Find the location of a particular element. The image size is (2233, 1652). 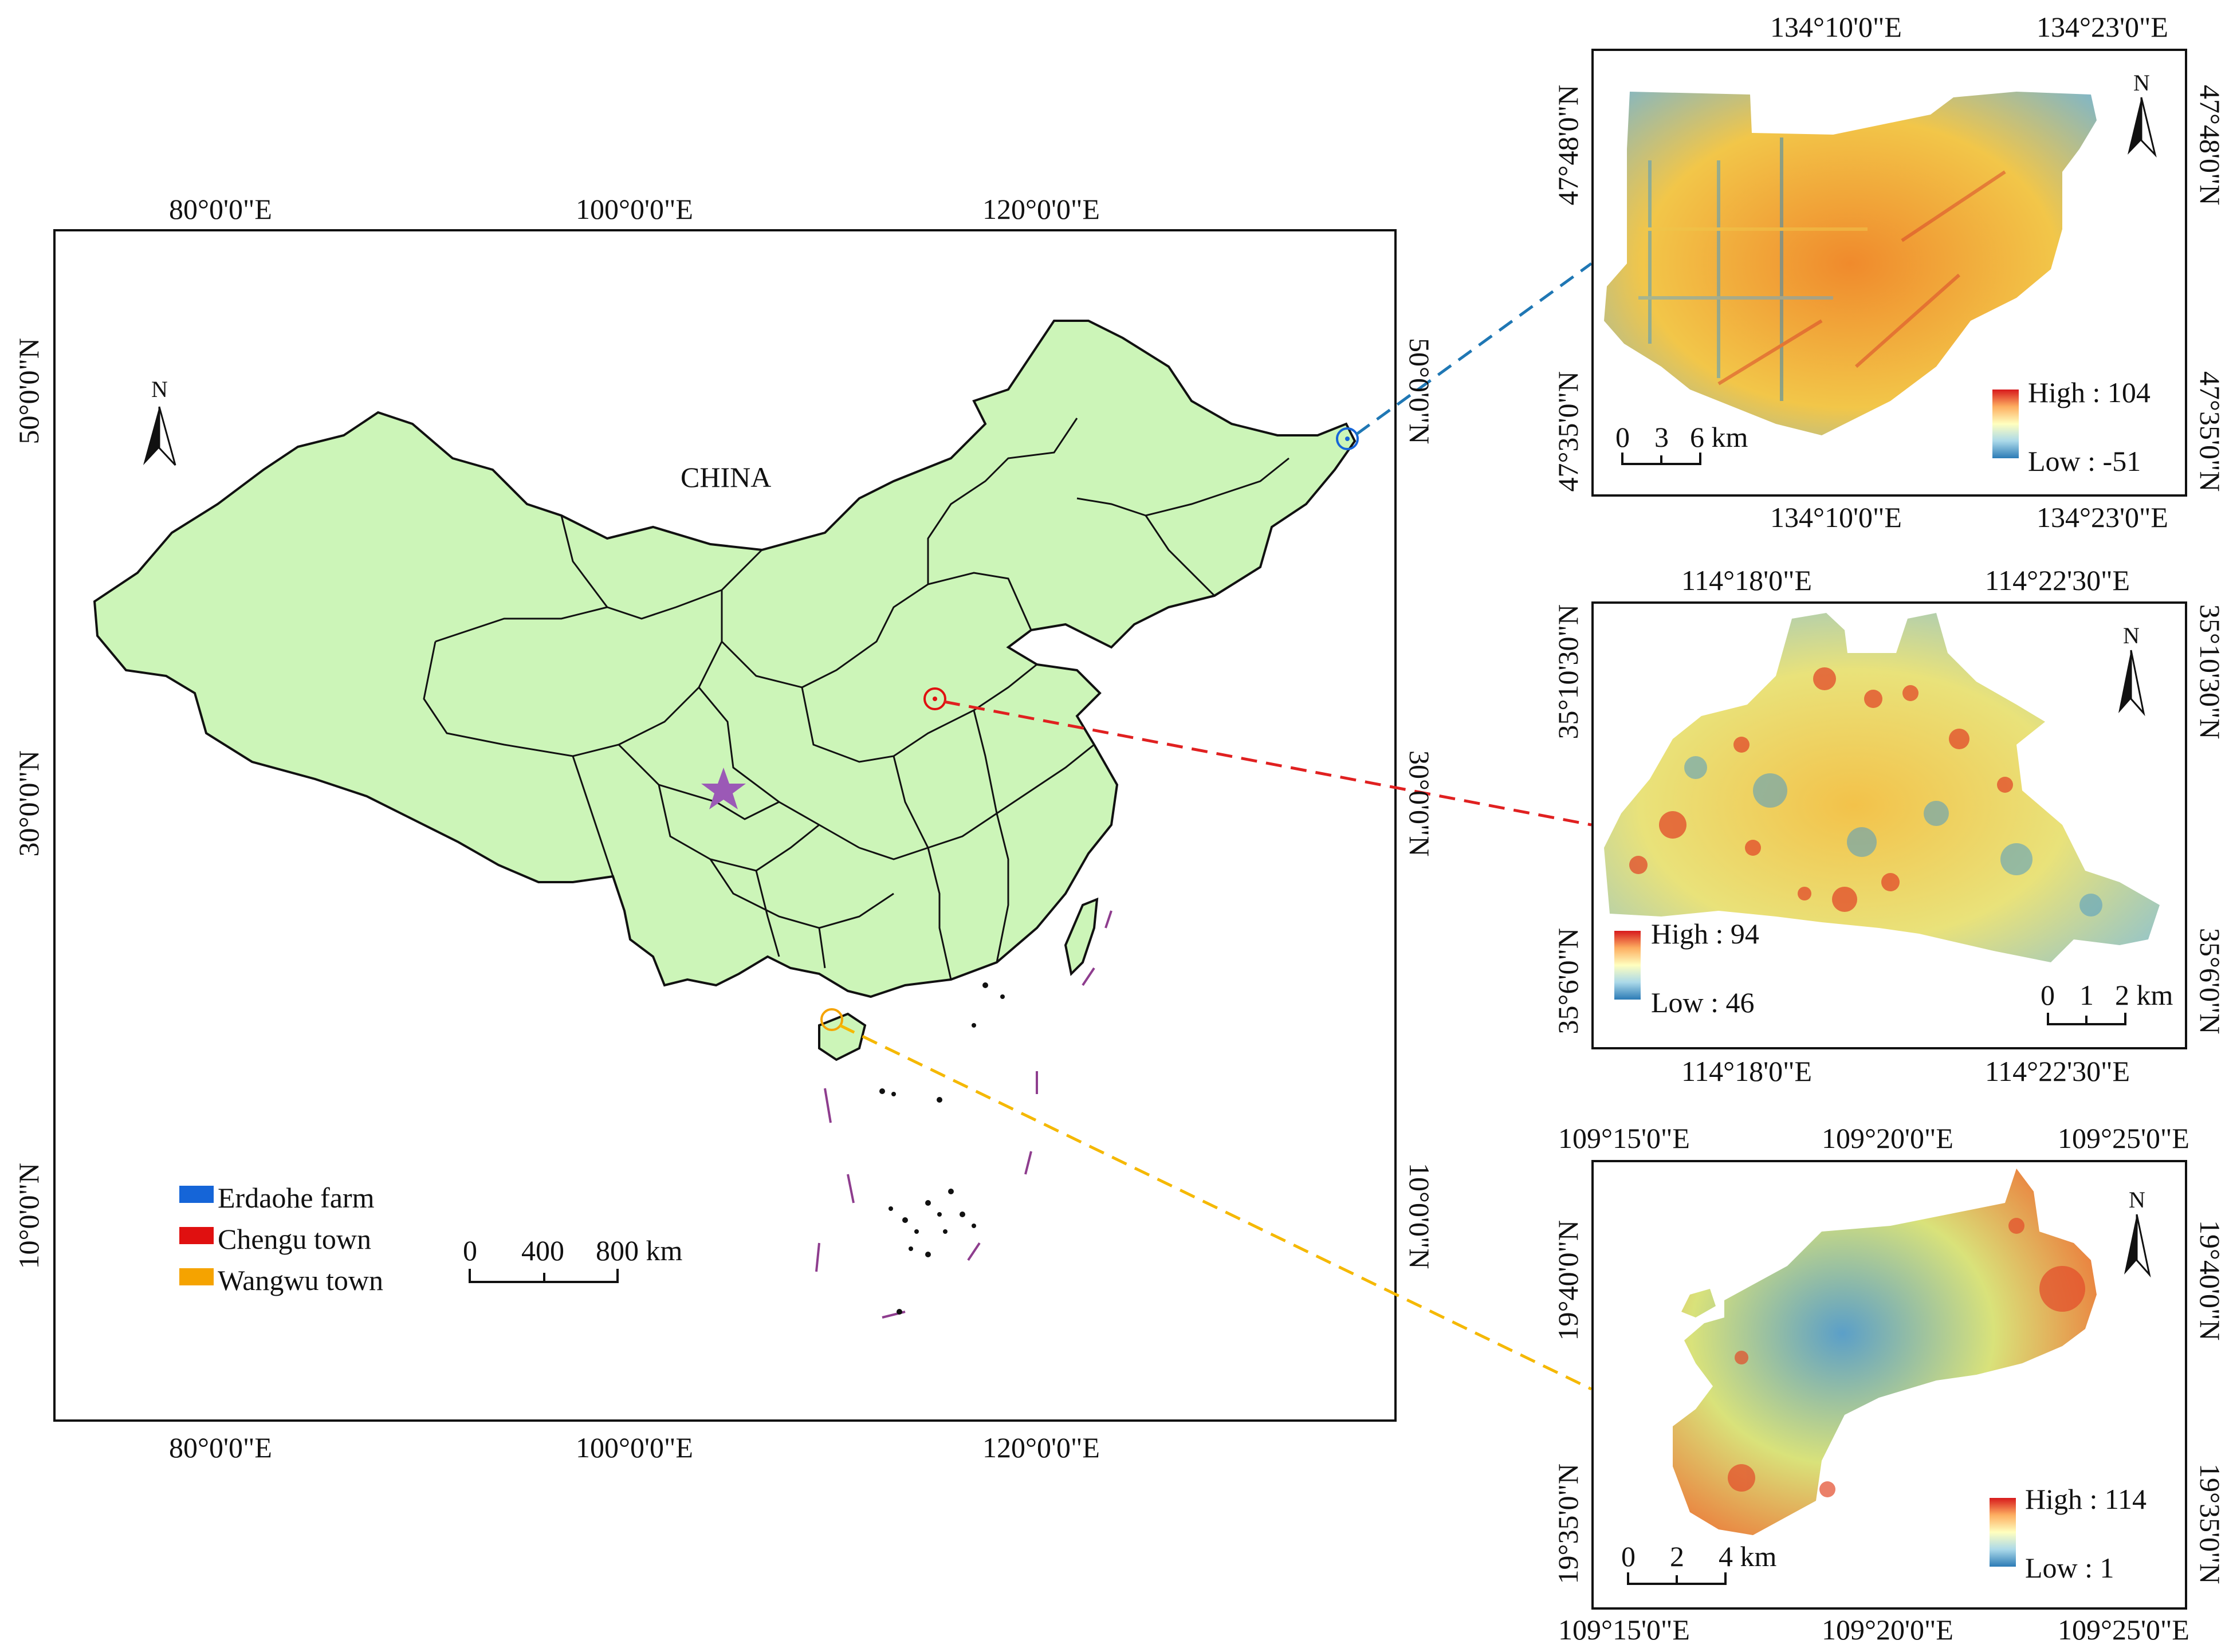

legend-swatch-erdaohe is located at coordinates (197, 1194).